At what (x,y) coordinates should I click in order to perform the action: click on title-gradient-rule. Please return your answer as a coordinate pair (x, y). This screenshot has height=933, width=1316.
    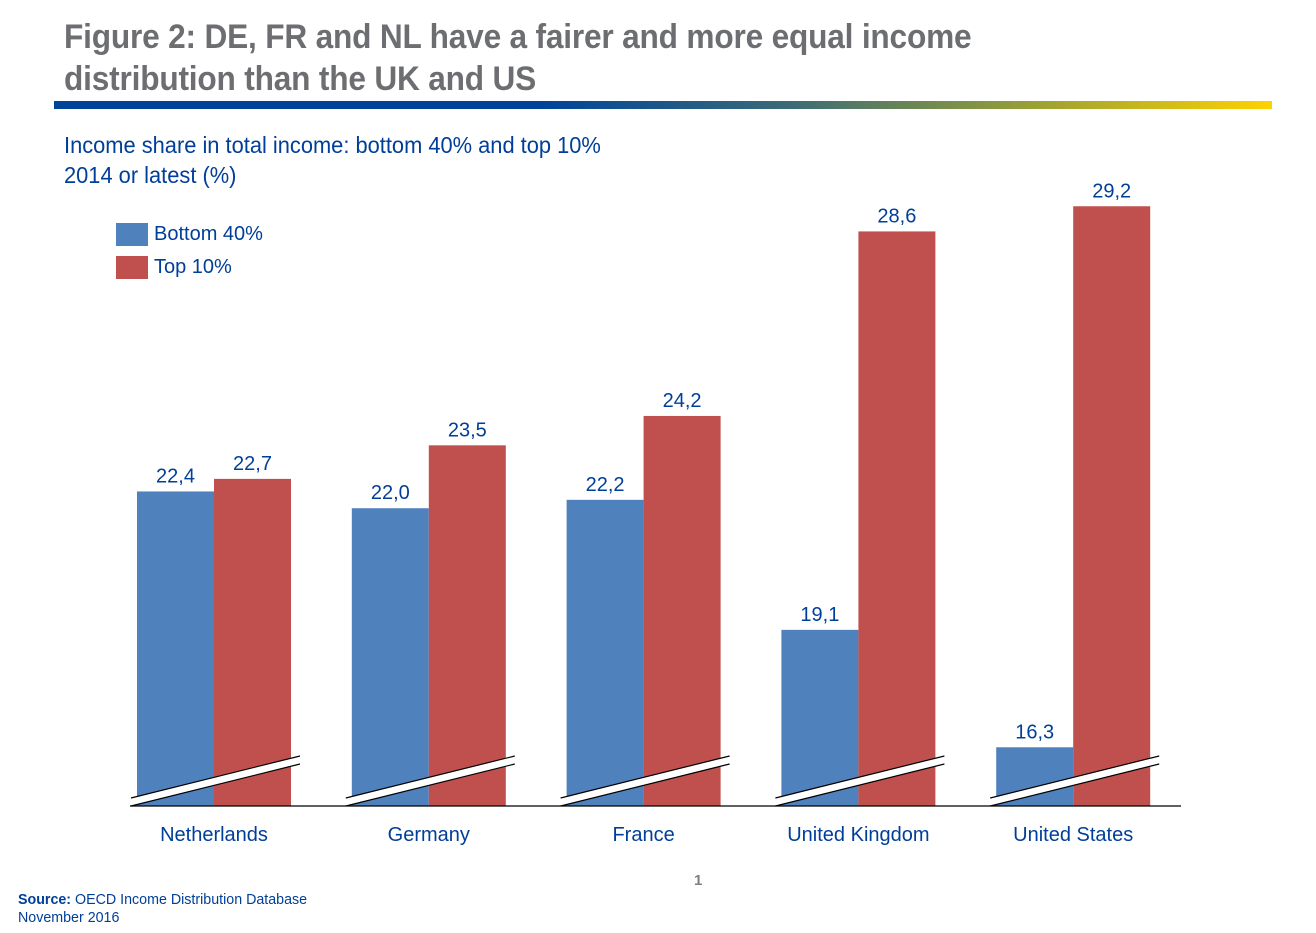
    Looking at the image, I should click on (663, 105).